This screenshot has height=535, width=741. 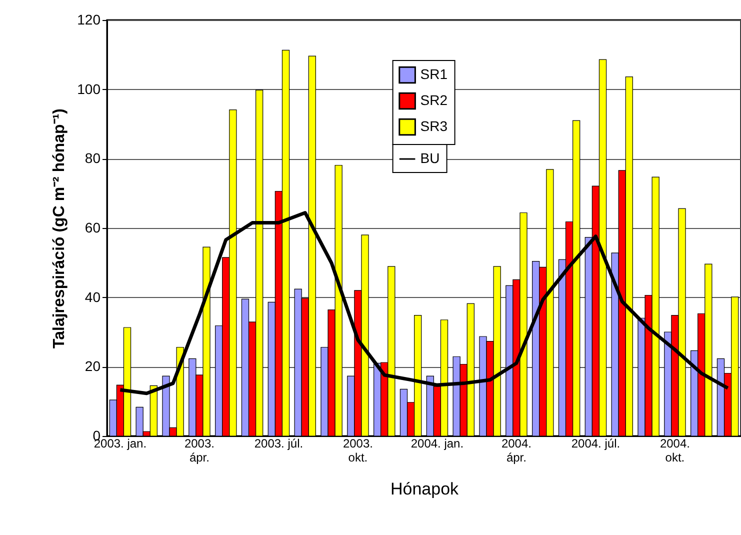 What do you see at coordinates (675, 450) in the screenshot?
I see `x-tick-label: 2004. okt.` at bounding box center [675, 450].